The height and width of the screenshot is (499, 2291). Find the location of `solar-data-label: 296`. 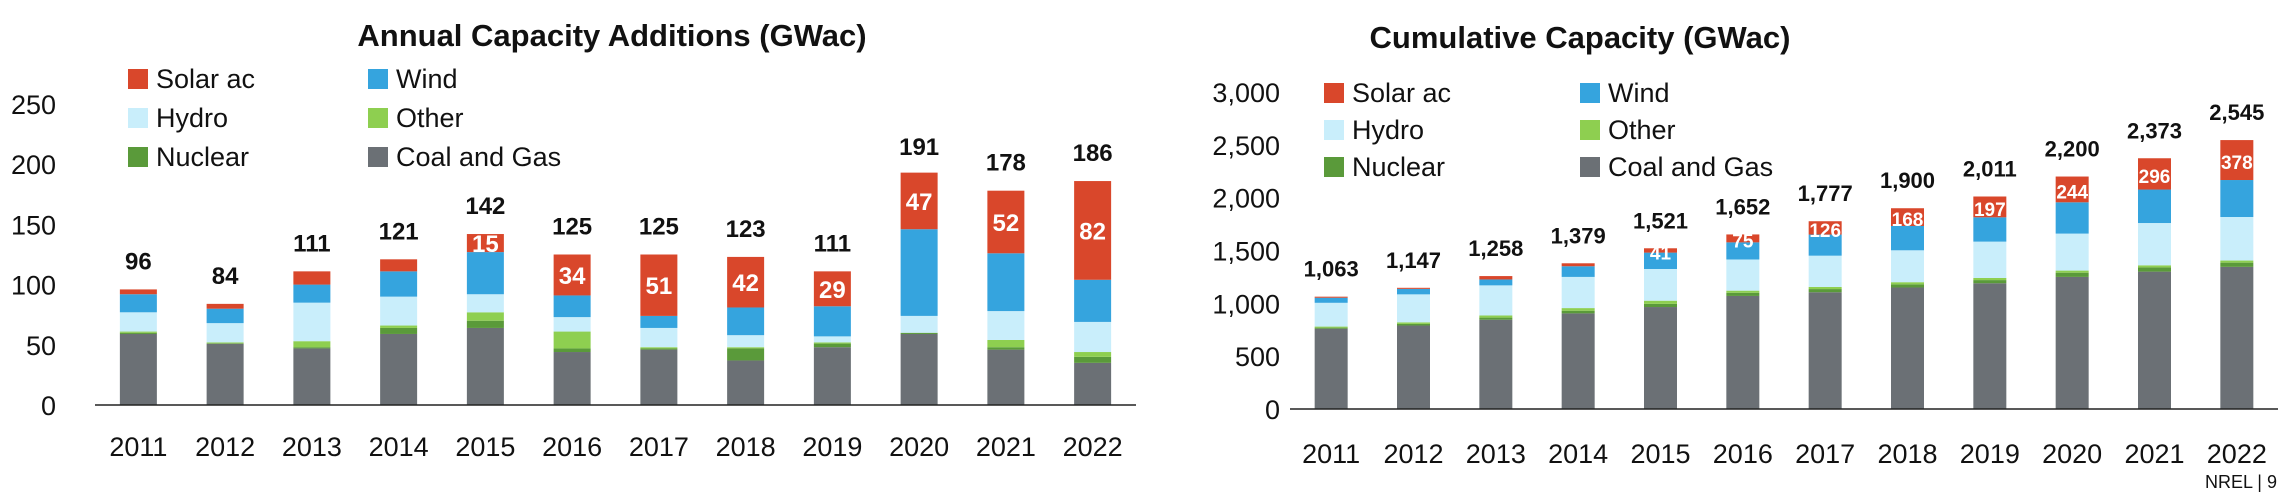

solar-data-label: 296 is located at coordinates (2155, 177).